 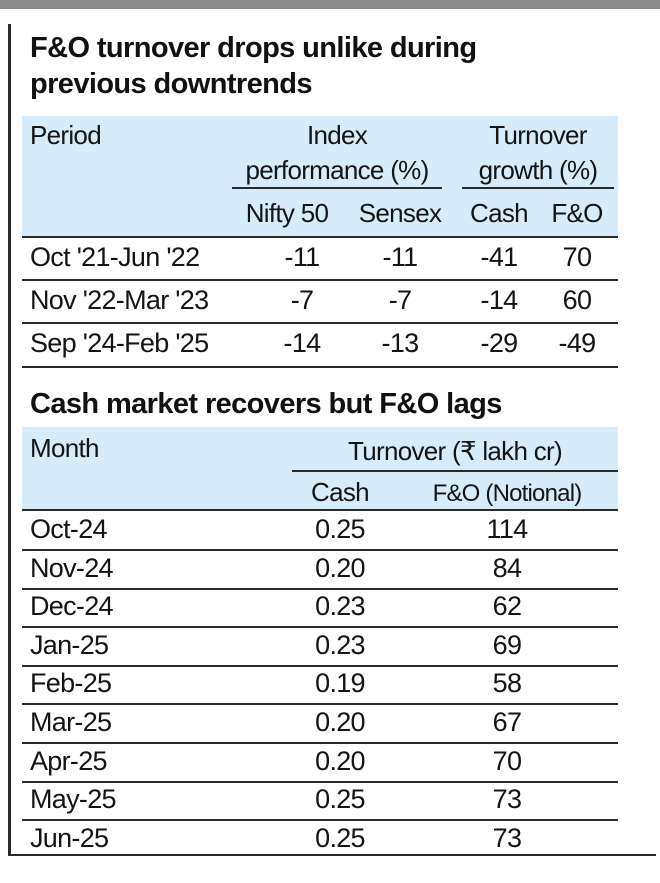 What do you see at coordinates (302, 300) in the screenshot?
I see `table1-row-nifty: -7` at bounding box center [302, 300].